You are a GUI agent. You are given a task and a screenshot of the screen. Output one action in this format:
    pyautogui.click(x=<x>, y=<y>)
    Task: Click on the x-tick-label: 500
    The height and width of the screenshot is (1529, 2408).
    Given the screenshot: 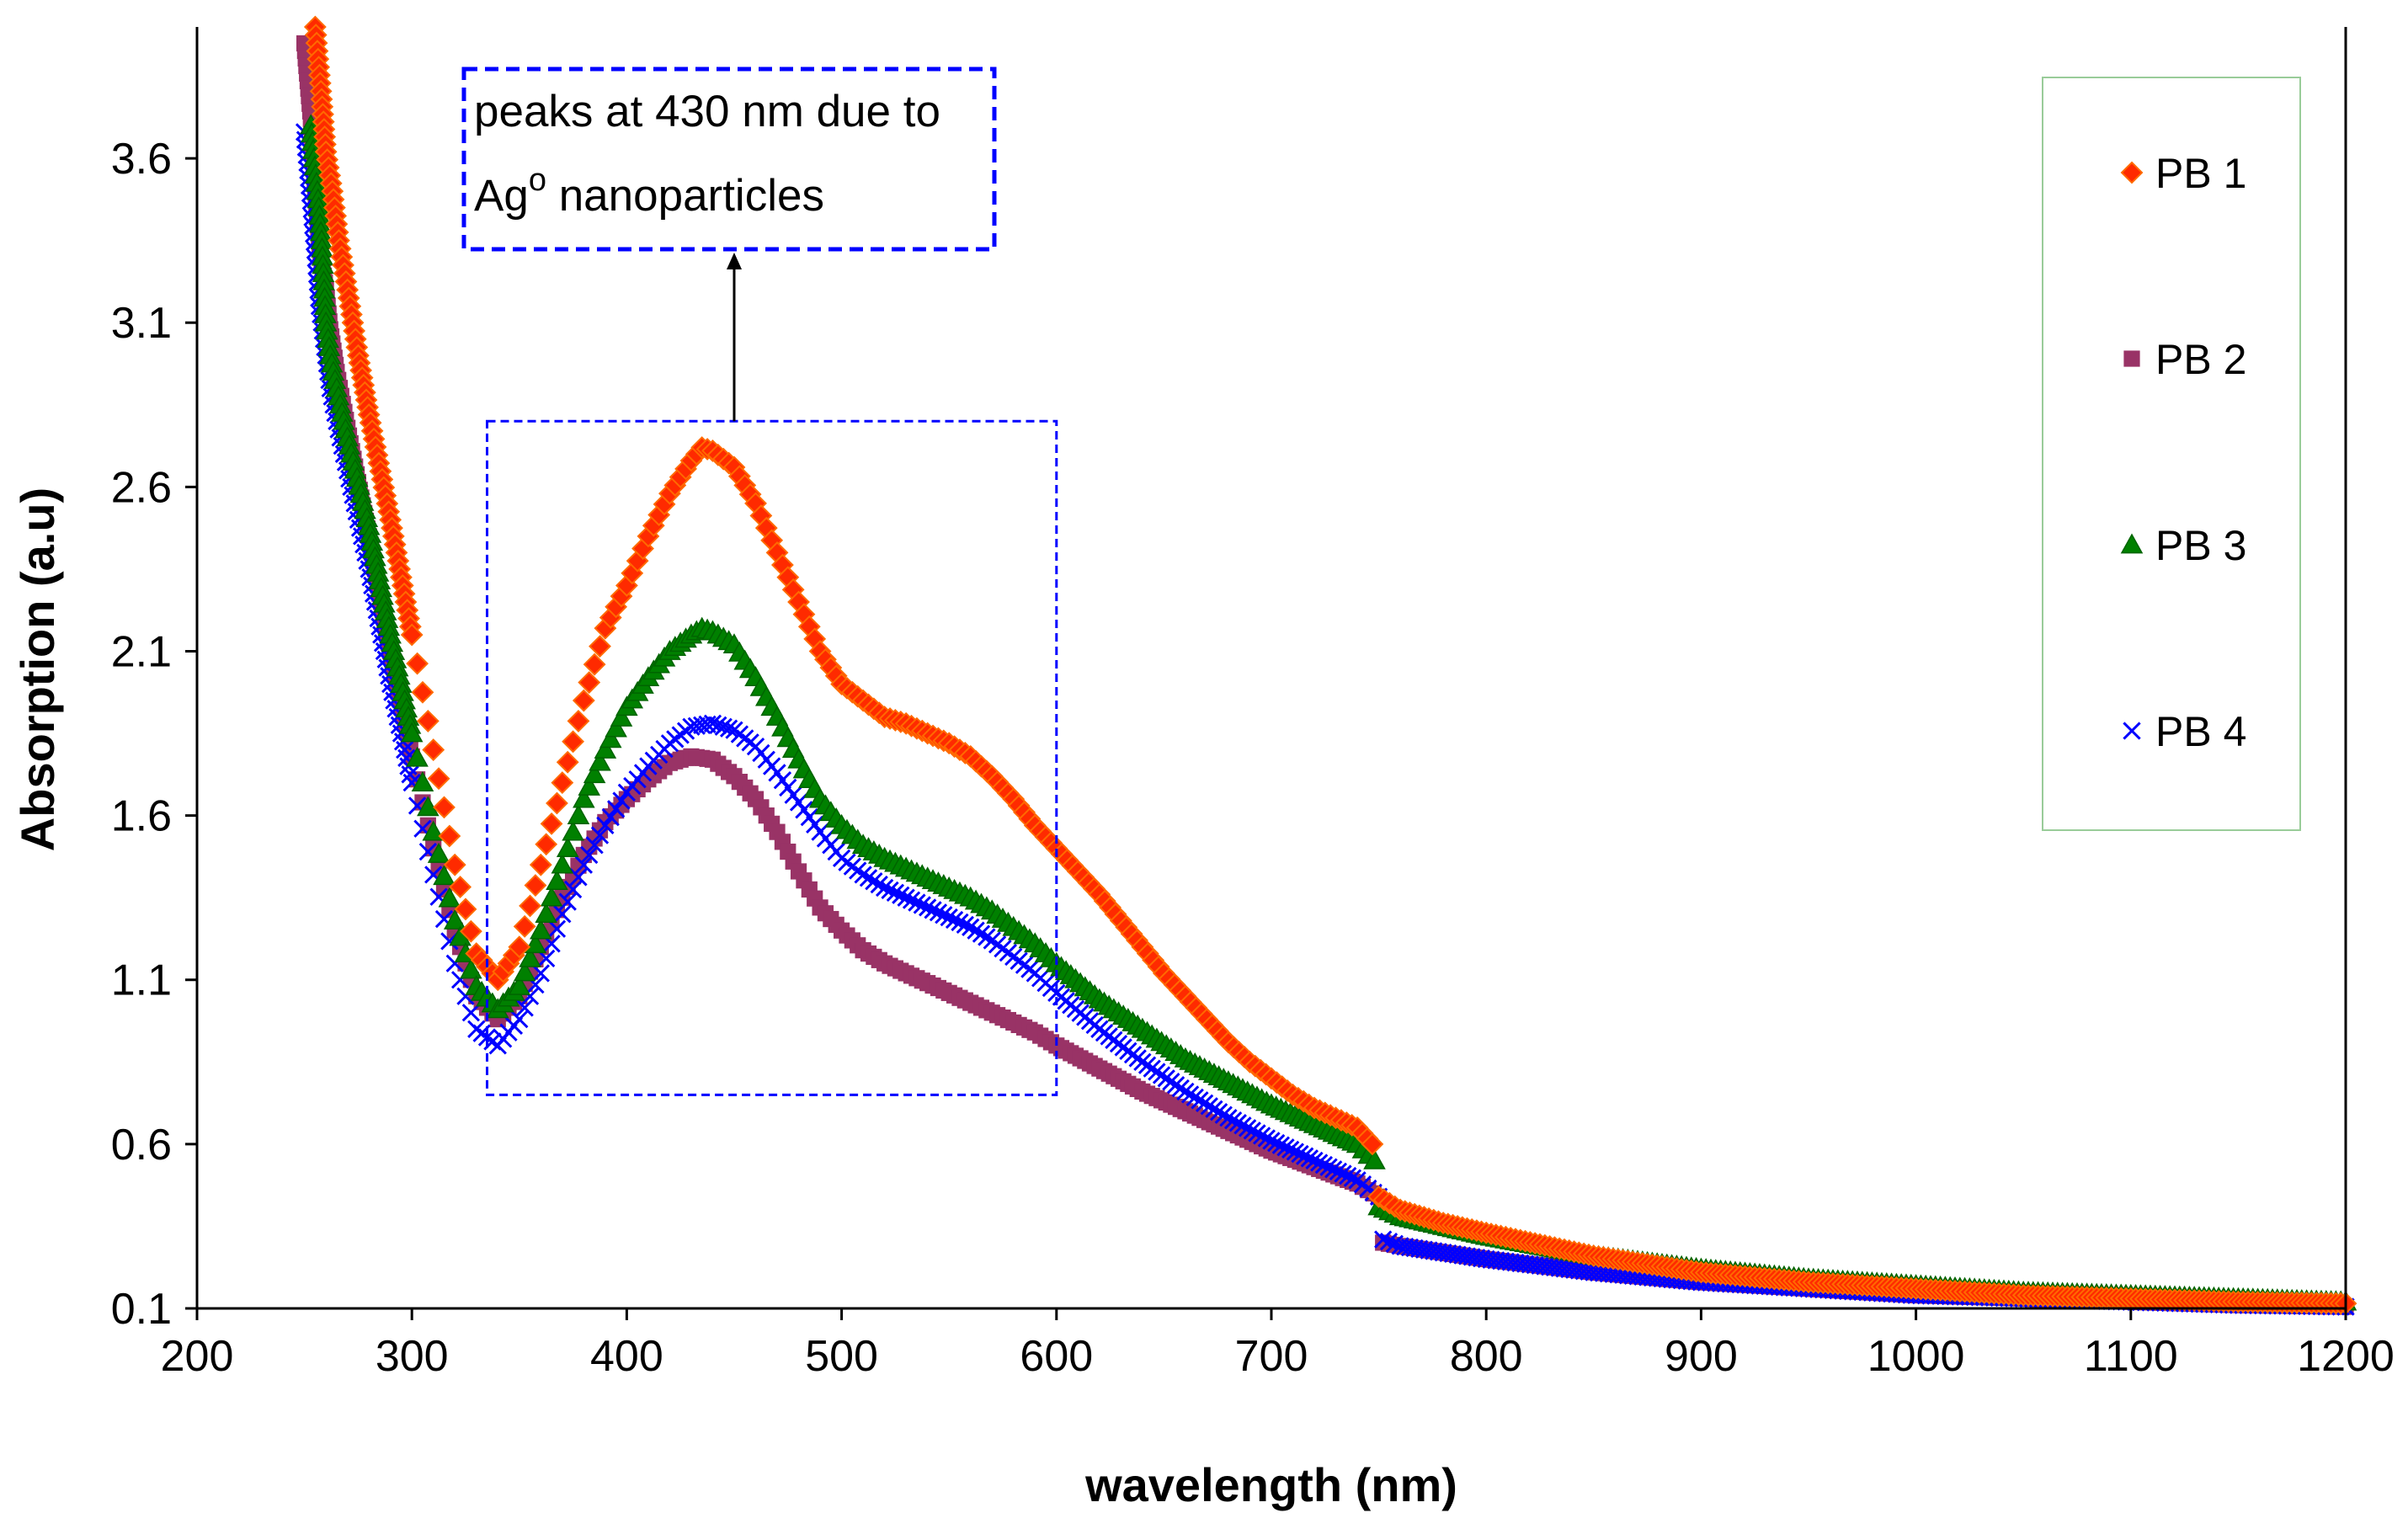 What is the action you would take?
    pyautogui.click(x=841, y=1356)
    